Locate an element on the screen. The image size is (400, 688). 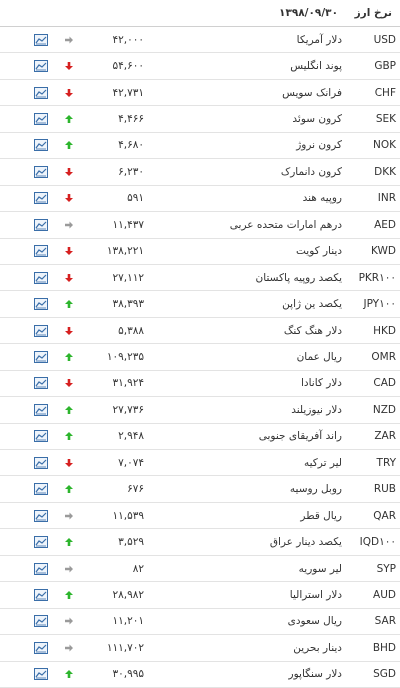
currency-rate: ۷,۰۷۴ is located at coordinates (131, 462).